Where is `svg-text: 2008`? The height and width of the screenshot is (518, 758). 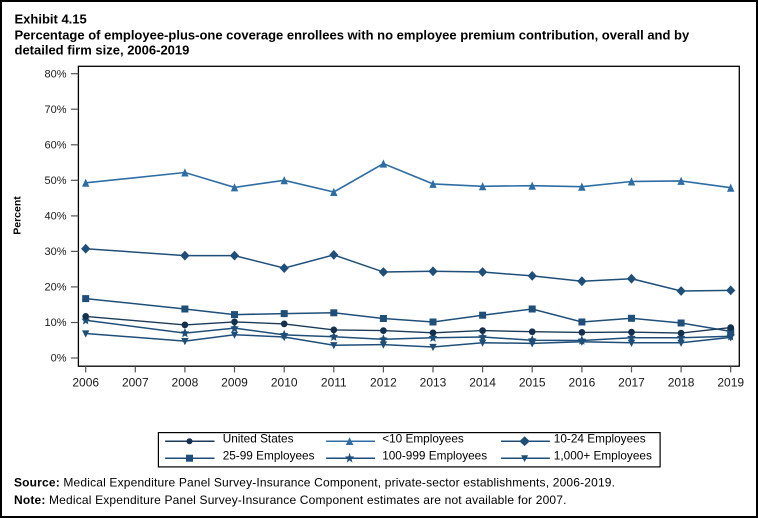 svg-text: 2008 is located at coordinates (185, 383).